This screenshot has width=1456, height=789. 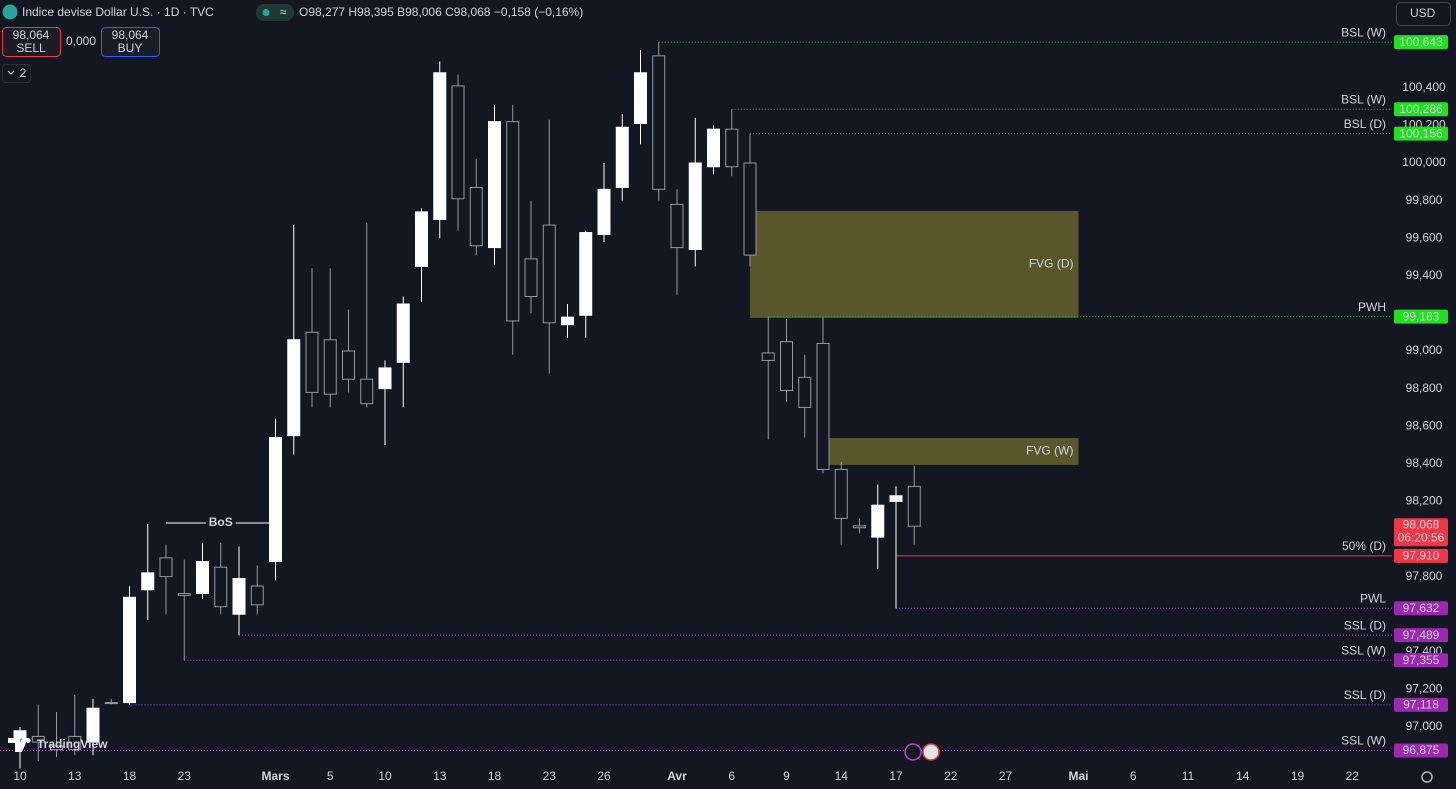 I want to click on price-tag-label: 97,489, so click(x=1421, y=635).